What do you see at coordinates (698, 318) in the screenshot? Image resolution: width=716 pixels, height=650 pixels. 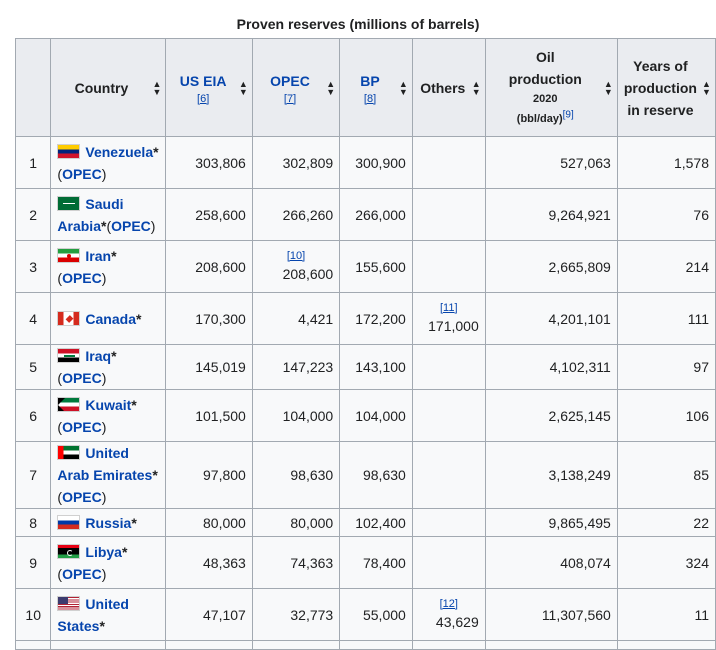 I see `years-value: 111` at bounding box center [698, 318].